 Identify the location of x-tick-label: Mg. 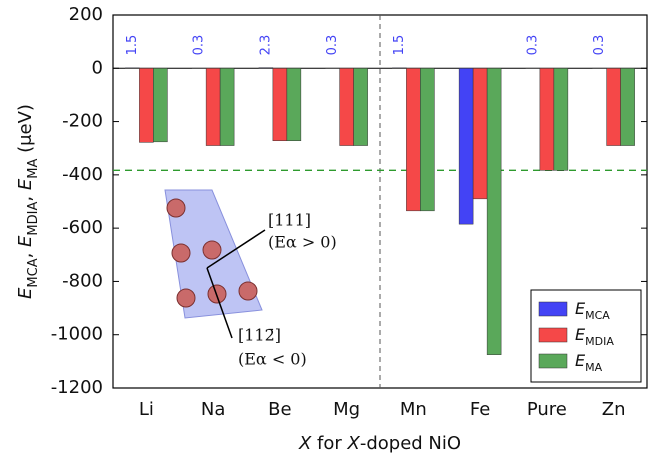
(346, 409).